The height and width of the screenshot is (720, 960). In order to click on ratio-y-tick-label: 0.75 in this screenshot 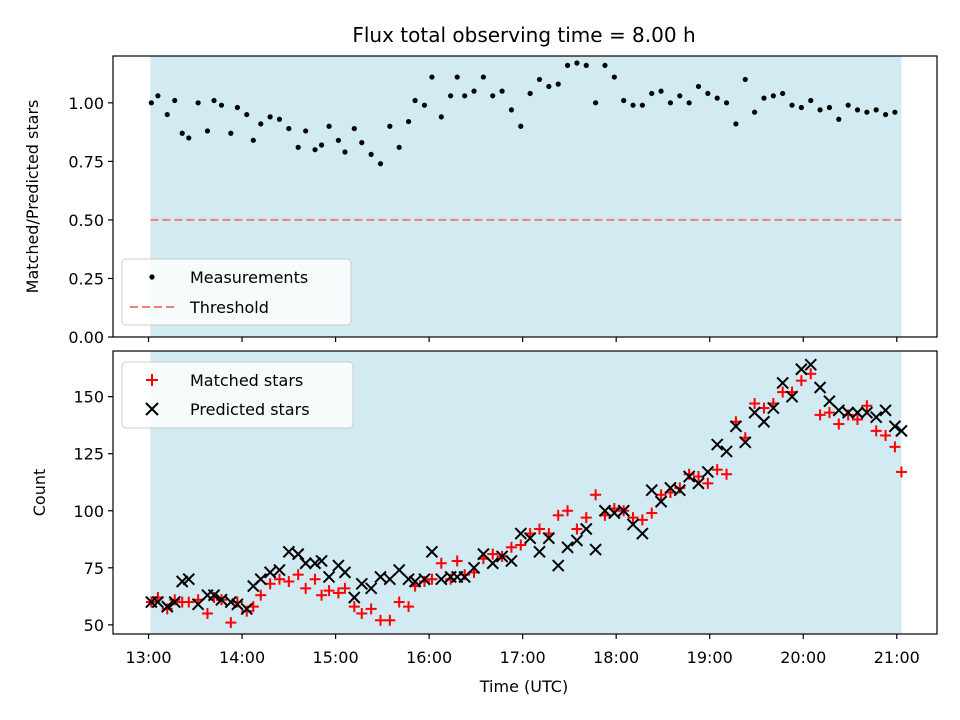, I will do `click(86, 161)`.